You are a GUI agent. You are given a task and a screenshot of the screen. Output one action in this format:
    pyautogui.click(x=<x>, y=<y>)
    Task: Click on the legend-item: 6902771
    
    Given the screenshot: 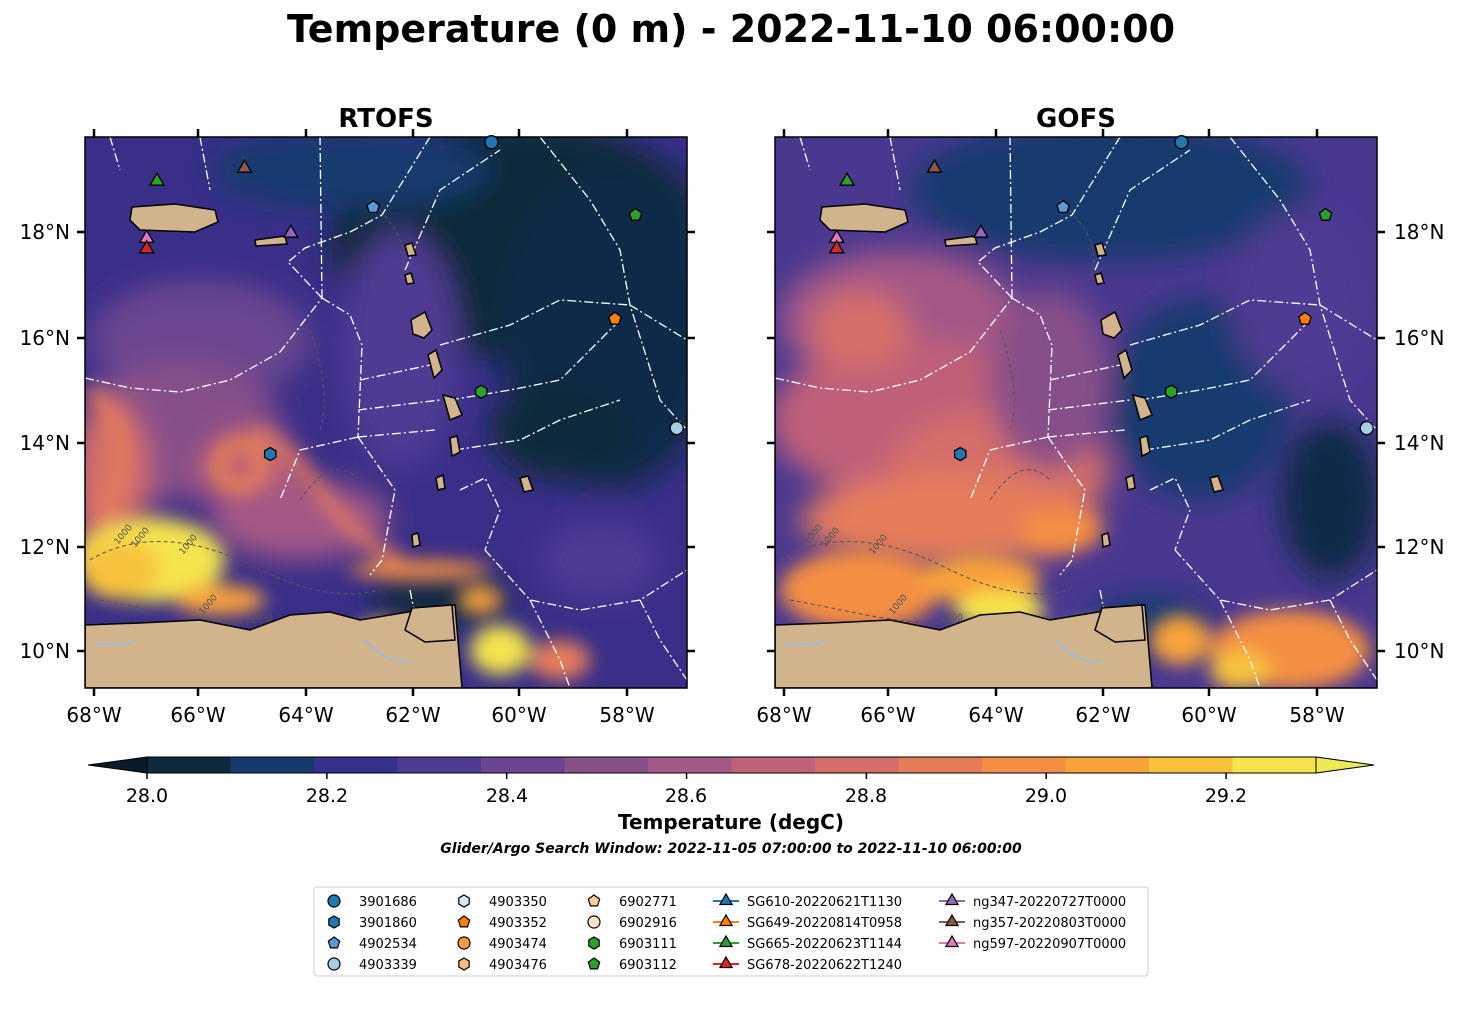 What is the action you would take?
    pyautogui.click(x=632, y=902)
    